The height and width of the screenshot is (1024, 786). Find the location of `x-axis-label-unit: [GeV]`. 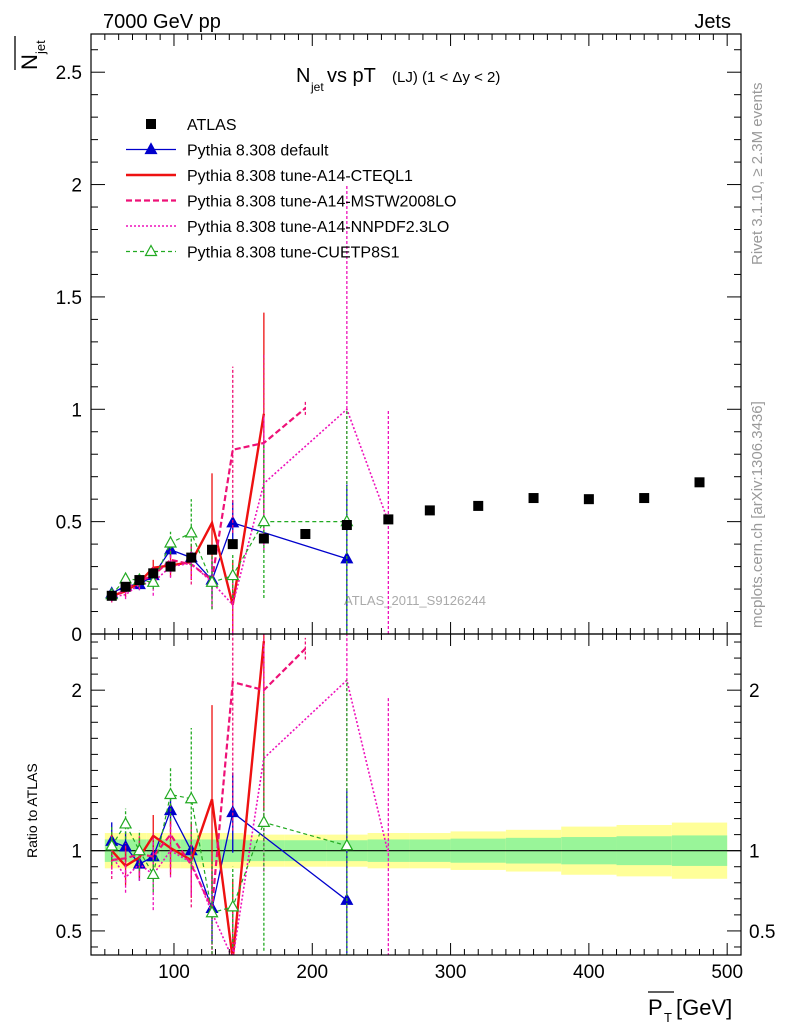

x-axis-label-unit: [GeV] is located at coordinates (704, 1007).